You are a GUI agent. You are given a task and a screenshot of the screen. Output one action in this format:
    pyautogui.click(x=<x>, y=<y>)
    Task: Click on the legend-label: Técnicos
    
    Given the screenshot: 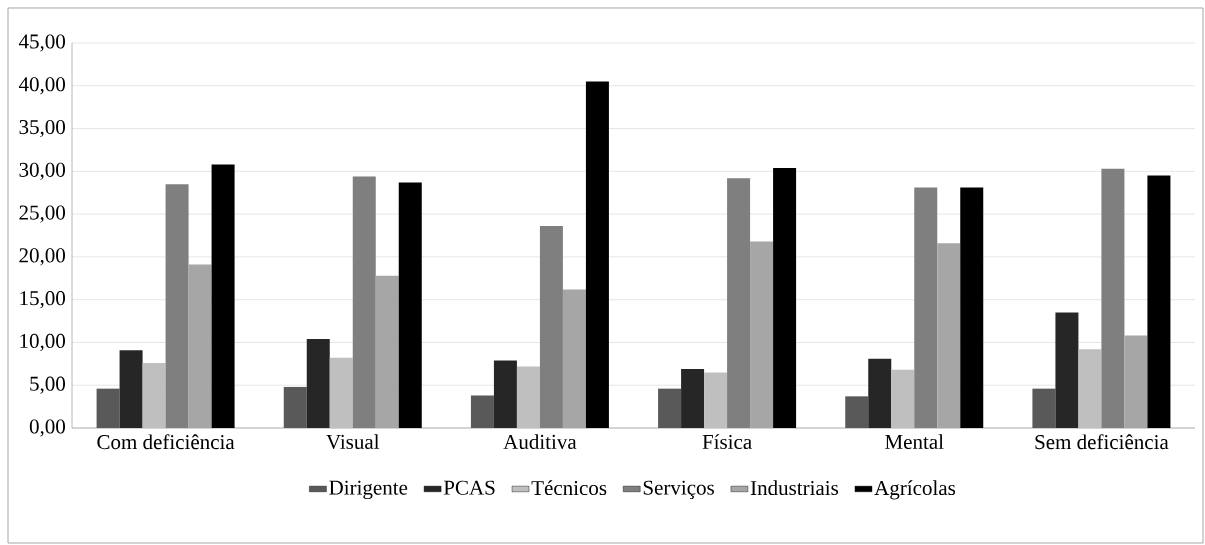 What is the action you would take?
    pyautogui.click(x=569, y=488)
    